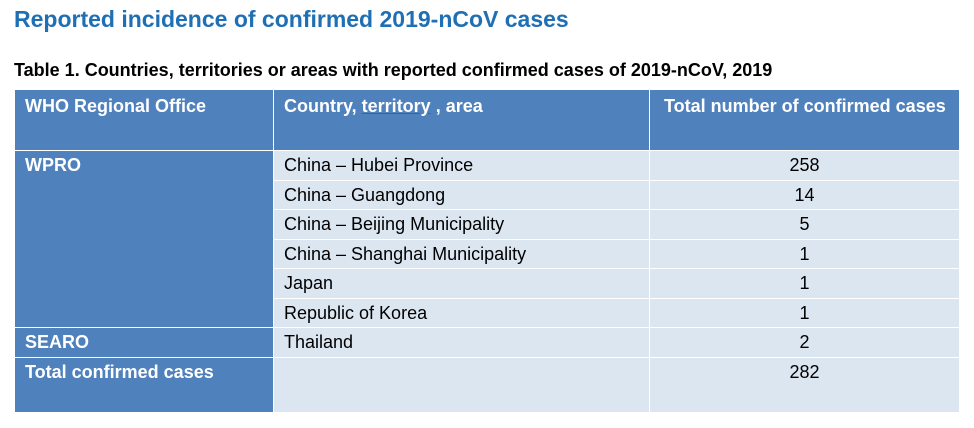 The image size is (974, 428). I want to click on table-row: SEARO Thailand 2, so click(487, 342).